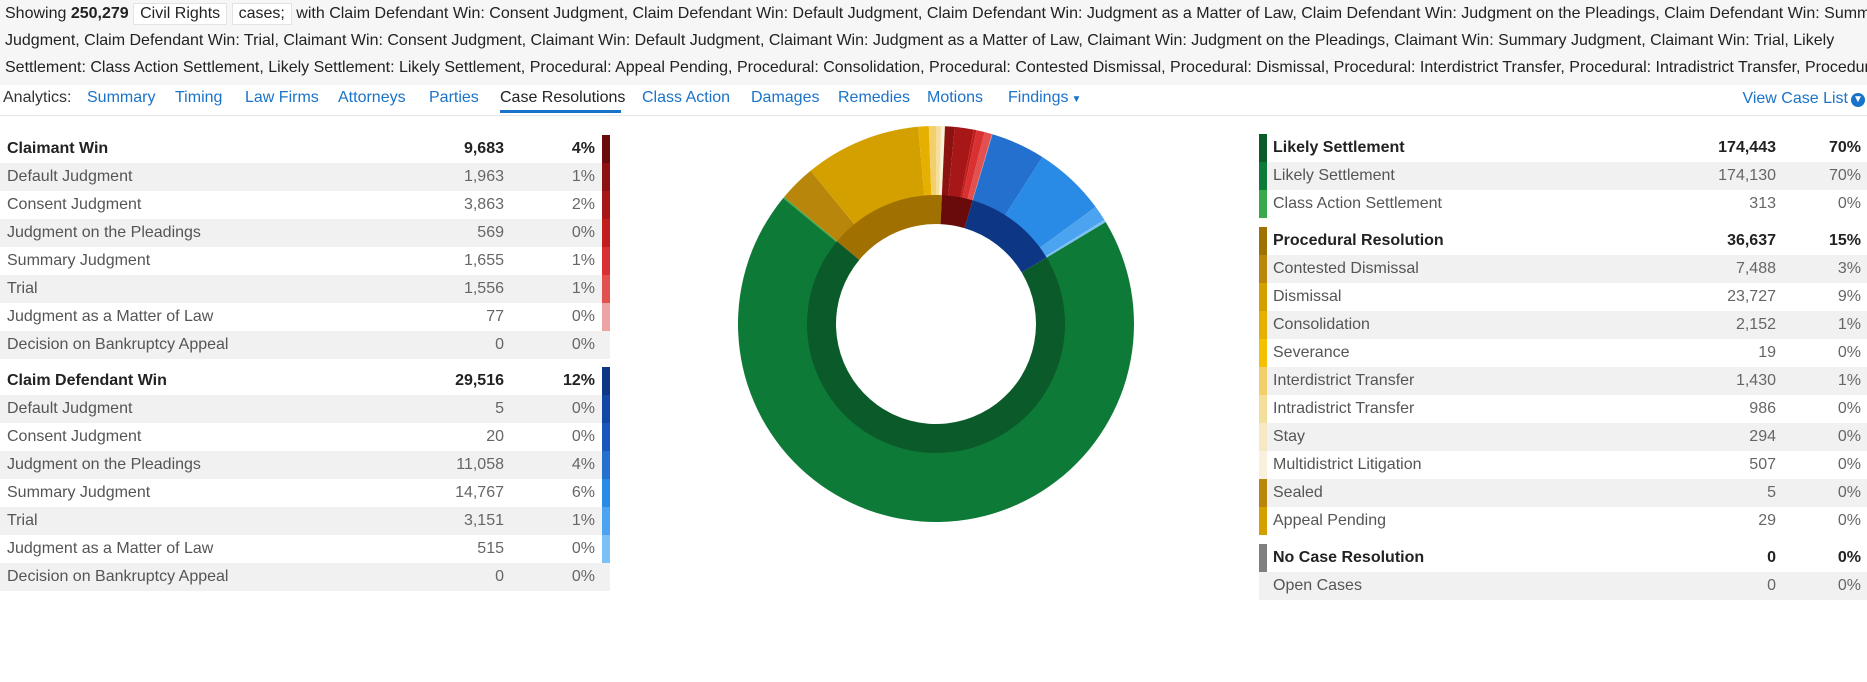 The width and height of the screenshot is (1867, 682). Describe the element at coordinates (479, 380) in the screenshot. I see `group-count: 29,516` at that location.